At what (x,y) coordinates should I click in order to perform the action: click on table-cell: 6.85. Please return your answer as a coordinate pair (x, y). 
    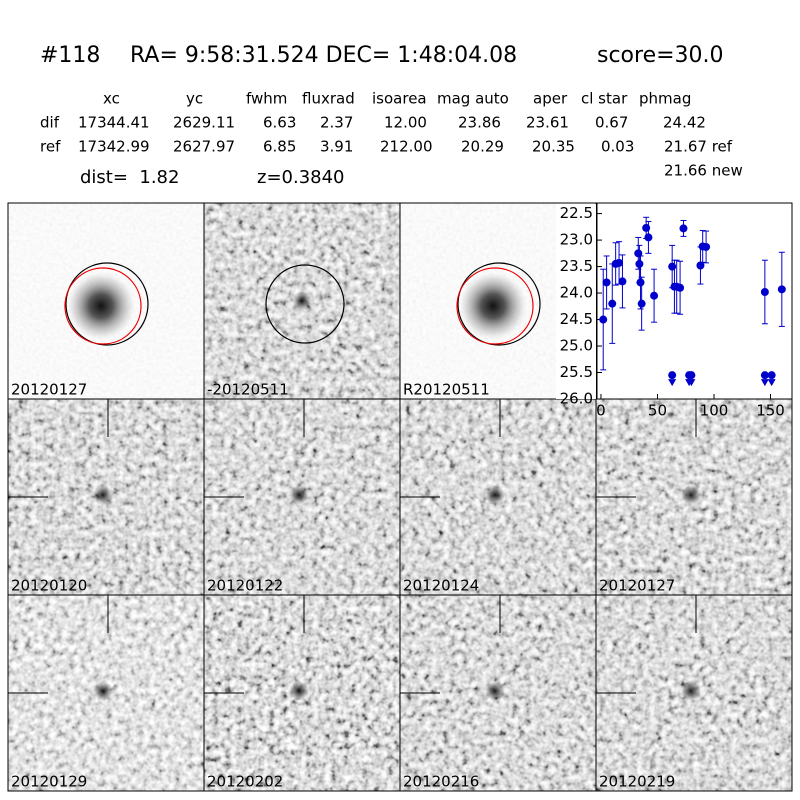
    Looking at the image, I should click on (279, 147).